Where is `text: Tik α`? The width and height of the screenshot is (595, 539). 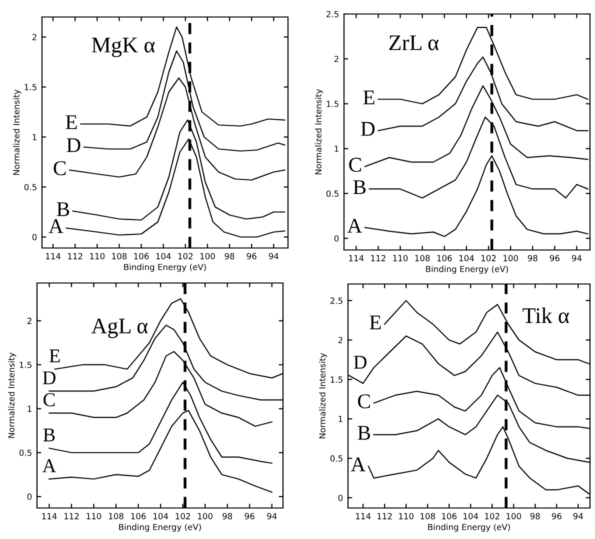 text: Tik α is located at coordinates (546, 316).